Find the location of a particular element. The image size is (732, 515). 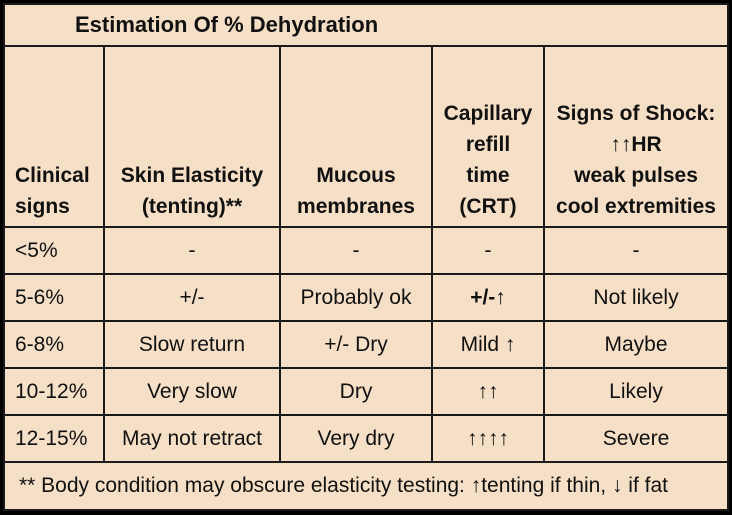

header-line: signs is located at coordinates (42, 206).